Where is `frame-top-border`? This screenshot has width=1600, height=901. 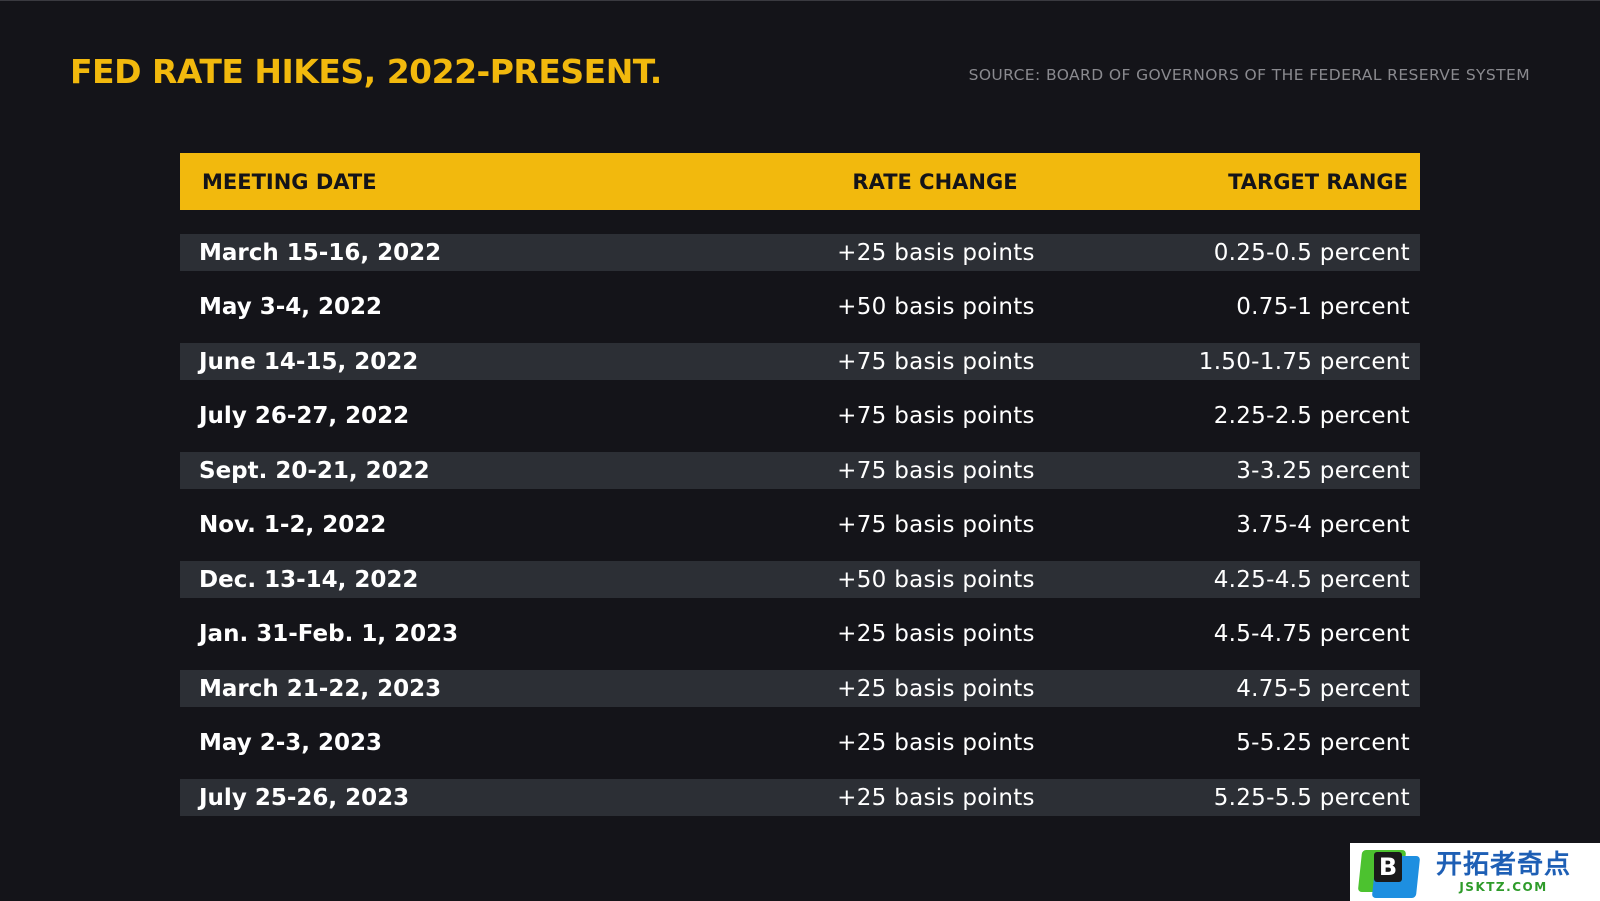
frame-top-border is located at coordinates (800, 0).